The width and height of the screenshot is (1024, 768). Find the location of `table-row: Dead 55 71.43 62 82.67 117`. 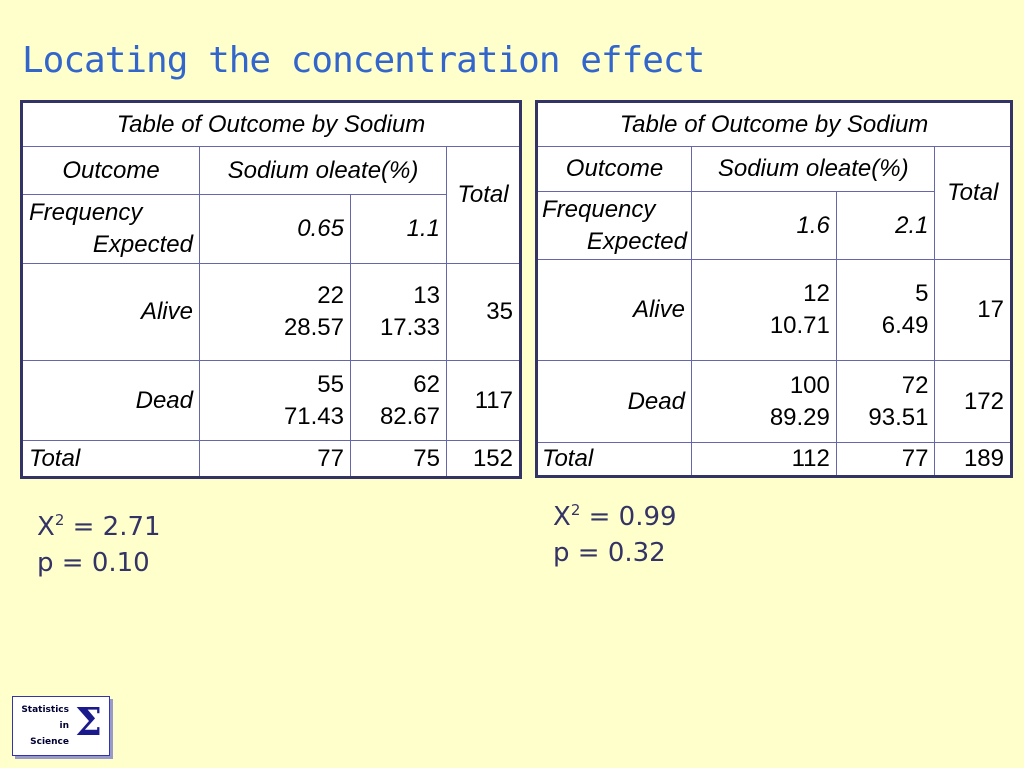

table-row: Dead 55 71.43 62 82.67 117 is located at coordinates (271, 400).